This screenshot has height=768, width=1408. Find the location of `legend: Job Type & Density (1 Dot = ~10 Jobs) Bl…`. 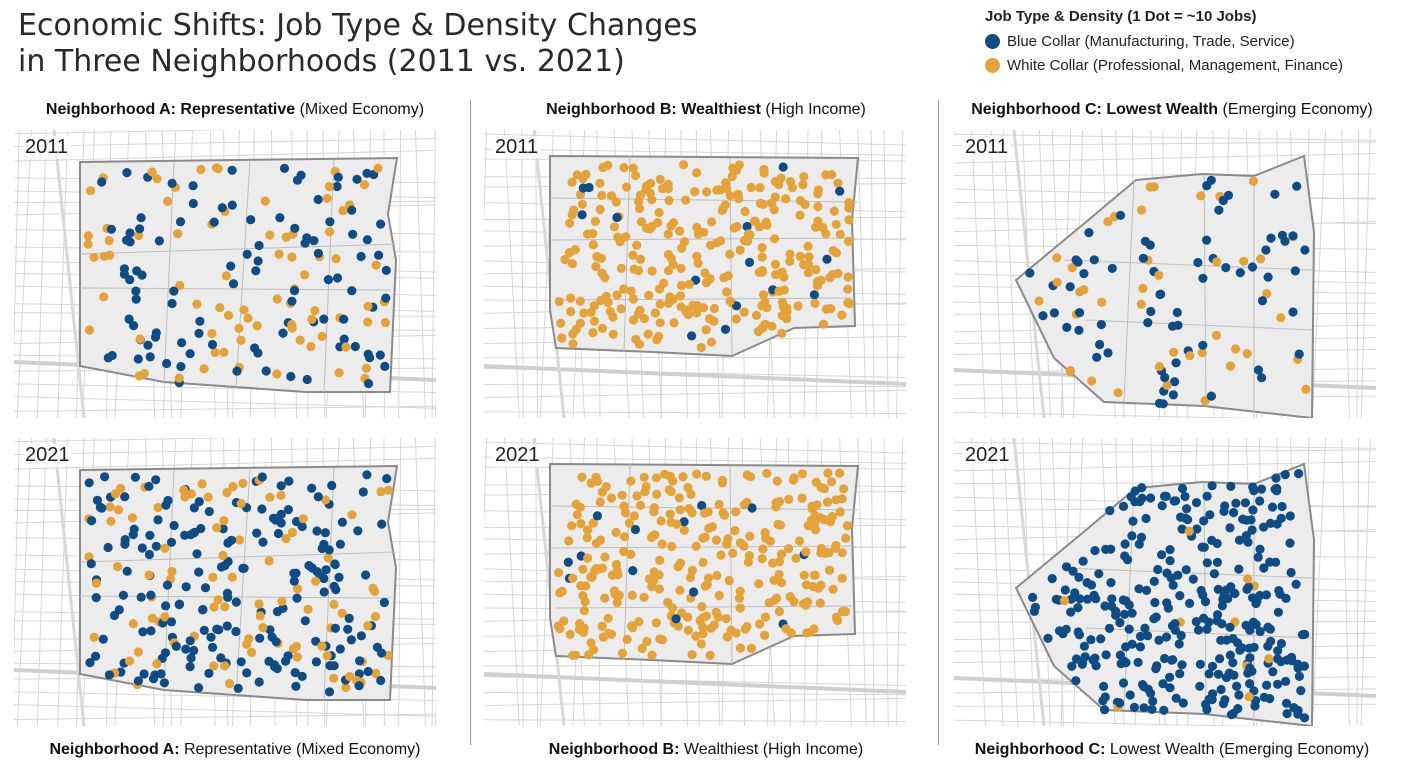

legend: Job Type & Density (1 Dot = ~10 Jobs) Bl… is located at coordinates (1195, 42).